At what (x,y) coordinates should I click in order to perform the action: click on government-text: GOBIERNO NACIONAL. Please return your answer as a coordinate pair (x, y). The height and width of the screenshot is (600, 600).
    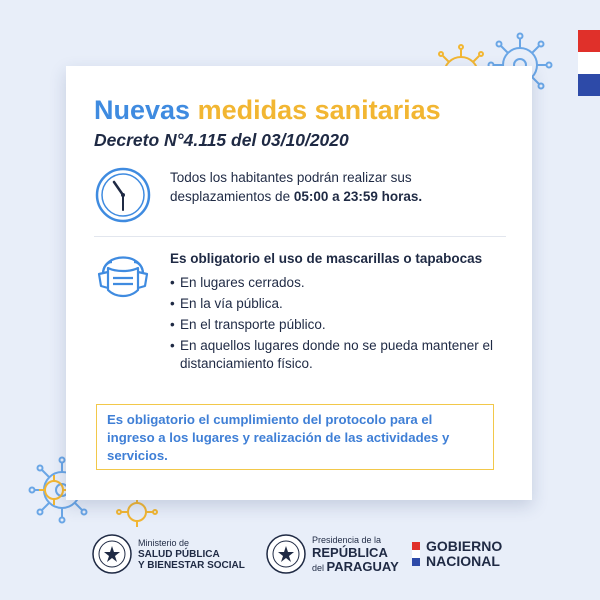
    Looking at the image, I should click on (464, 554).